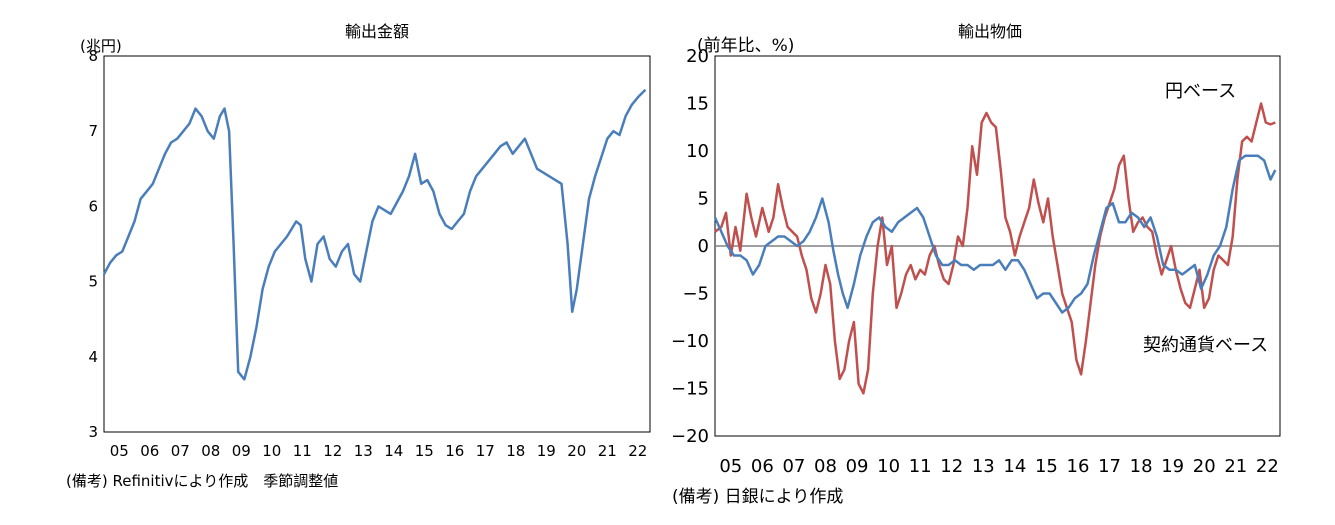  I want to click on right-xtick-label: 17, so click(1109, 466).